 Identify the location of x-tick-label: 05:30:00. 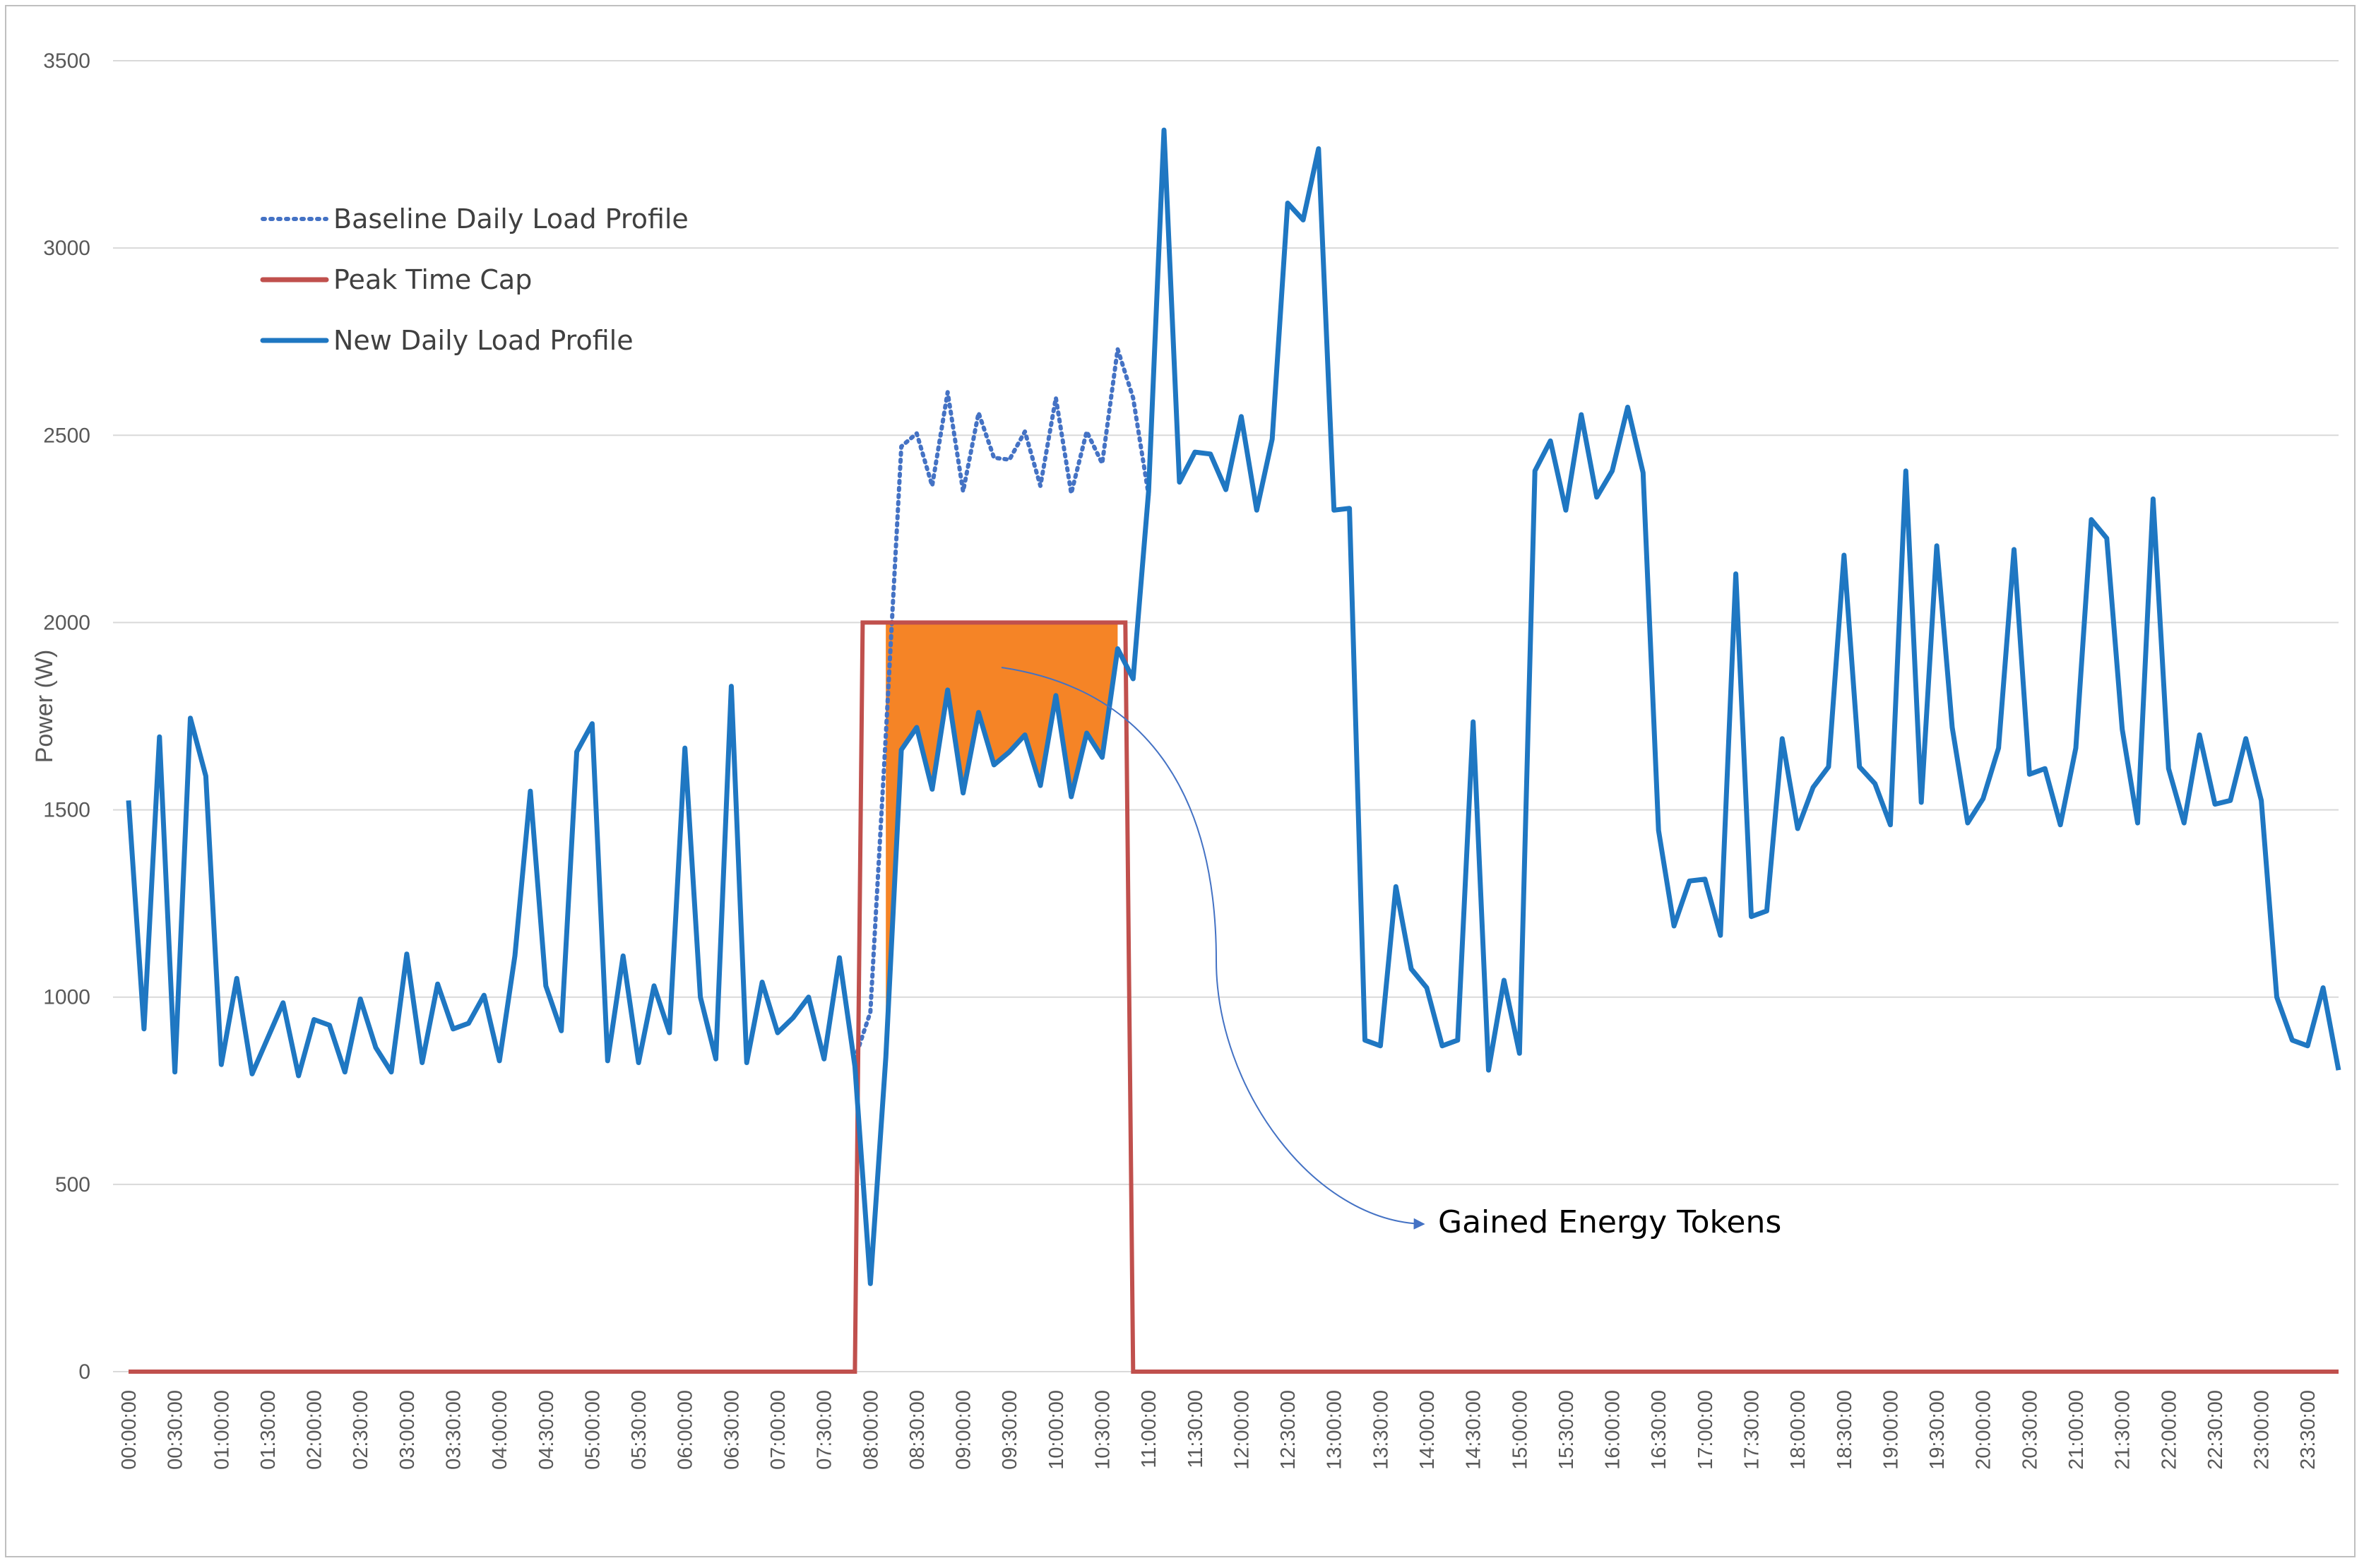
(639, 1430).